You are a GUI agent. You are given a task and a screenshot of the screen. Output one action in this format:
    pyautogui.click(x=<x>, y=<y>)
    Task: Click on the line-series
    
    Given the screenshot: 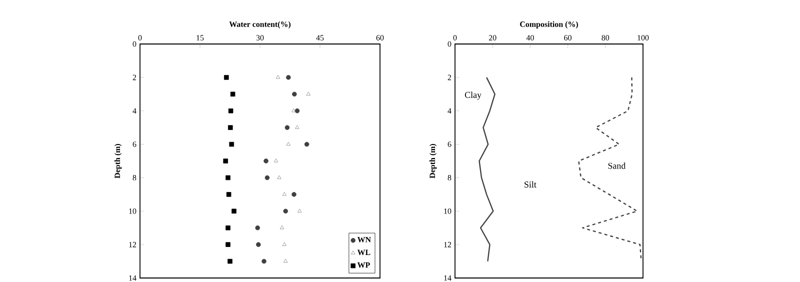 What is the action you would take?
    pyautogui.click(x=610, y=169)
    